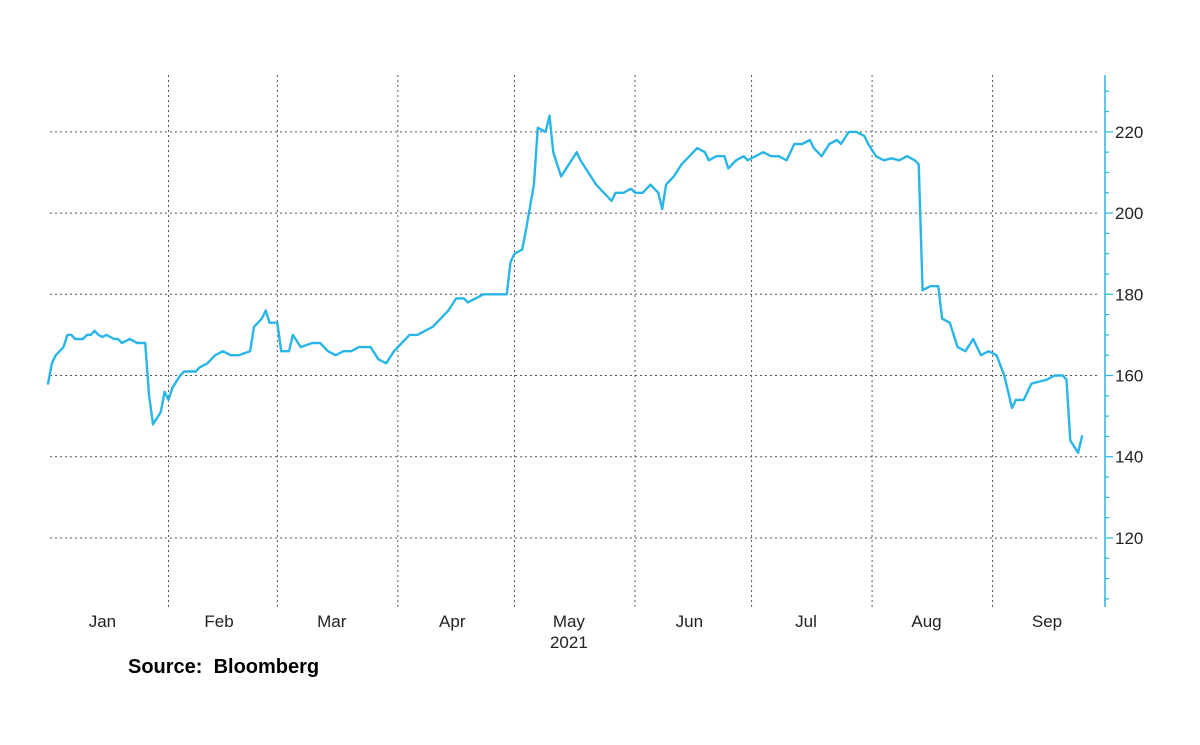  Describe the element at coordinates (224, 667) in the screenshot. I see `source-note: Source: Bloomberg` at that location.